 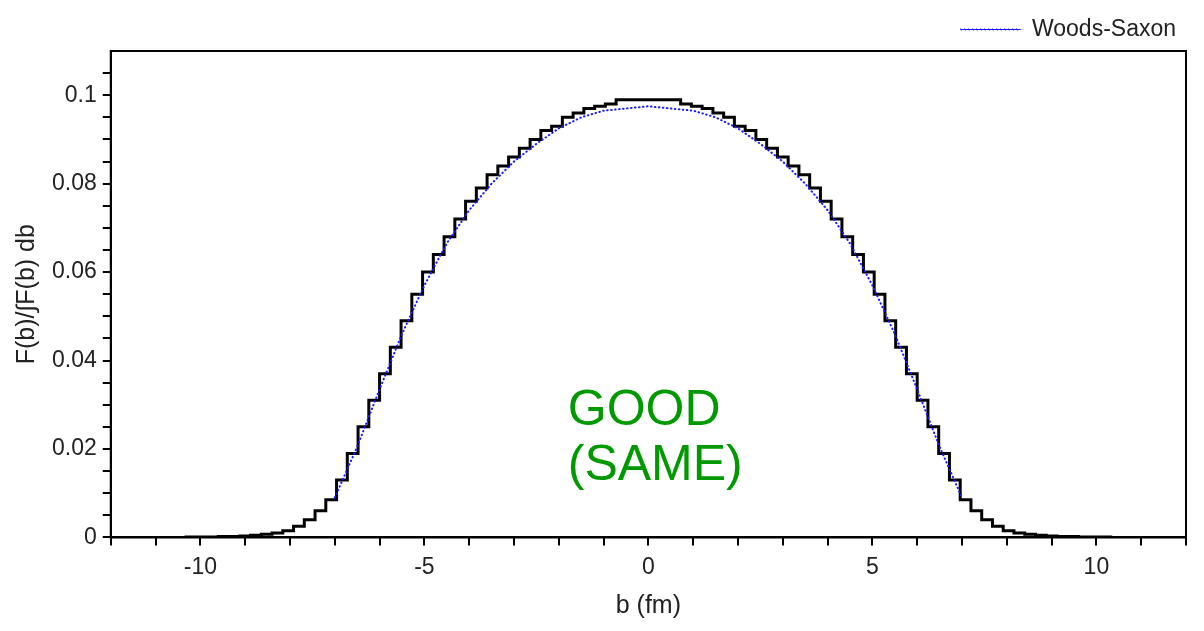 I want to click on y-tick-label: 0.02, so click(x=74, y=447).